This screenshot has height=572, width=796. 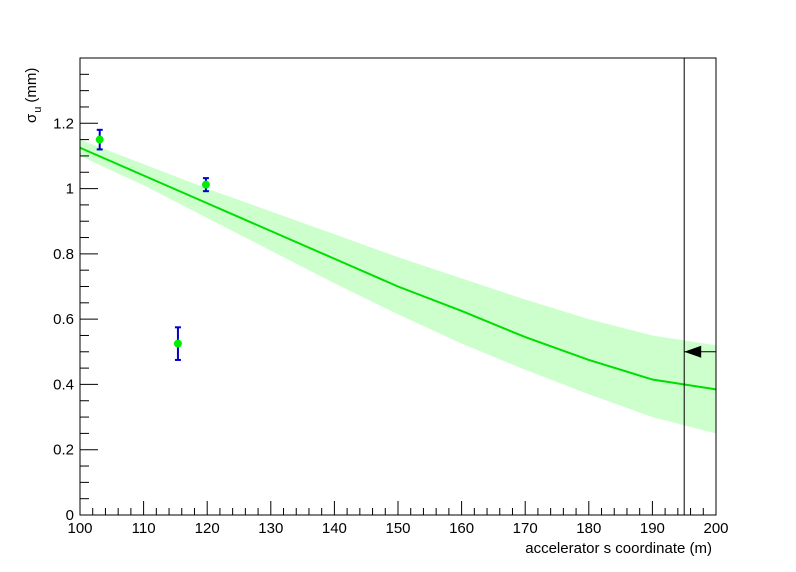 What do you see at coordinates (207, 528) in the screenshot?
I see `x-tick-label: 120` at bounding box center [207, 528].